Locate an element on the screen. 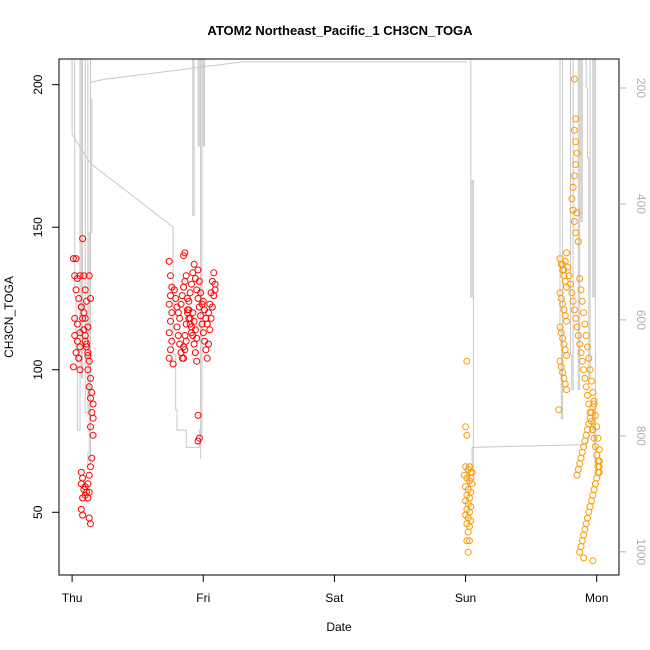  x-tick-label: Sun is located at coordinates (465, 598).